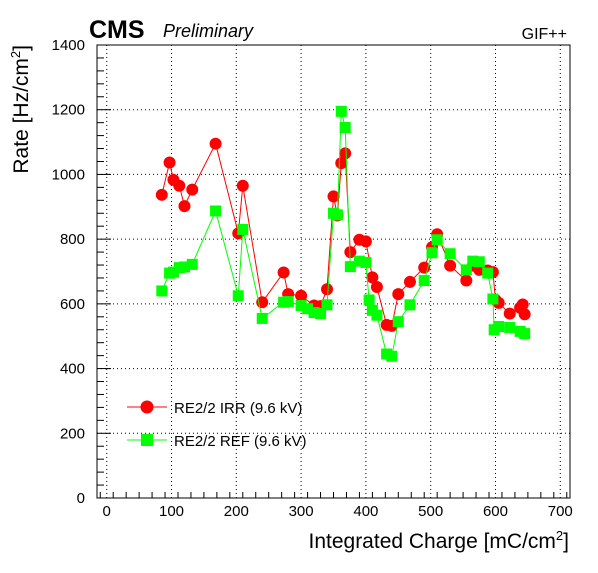 Image resolution: width=598 pixels, height=573 pixels. Describe the element at coordinates (68, 45) in the screenshot. I see `y-tick-label: 1400` at that location.